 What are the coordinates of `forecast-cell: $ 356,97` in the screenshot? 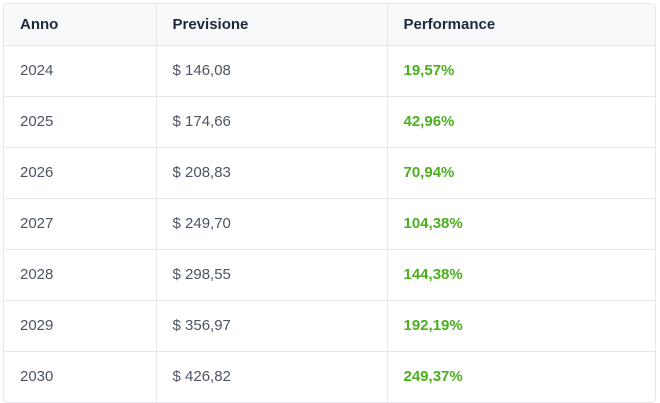 It's located at (272, 326).